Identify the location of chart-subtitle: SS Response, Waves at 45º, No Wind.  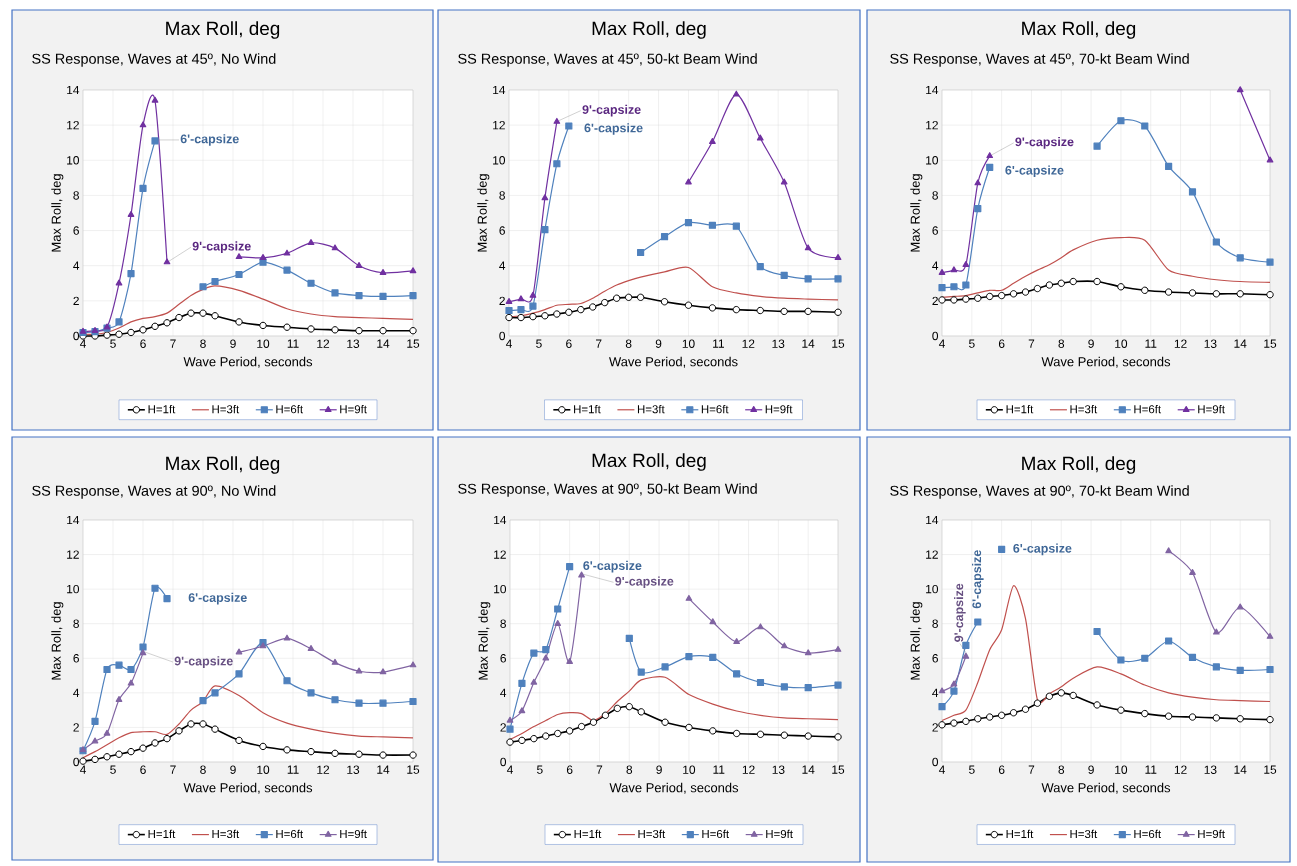
(154, 60).